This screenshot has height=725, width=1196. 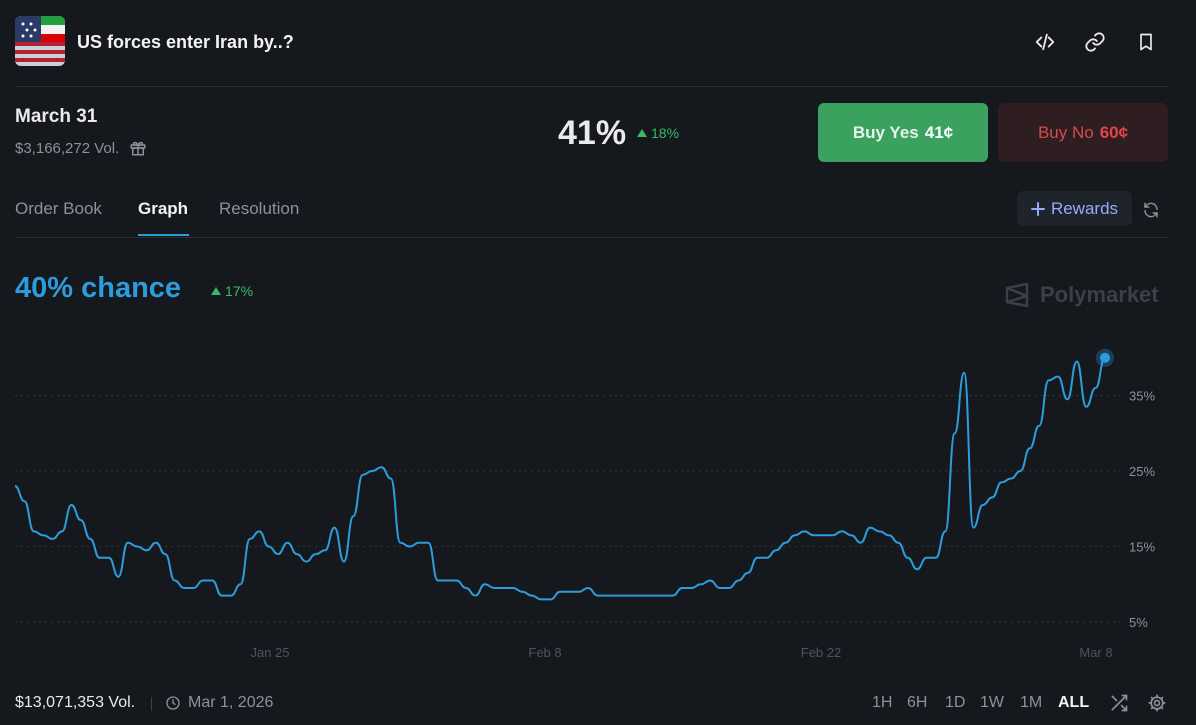 What do you see at coordinates (544, 652) in the screenshot?
I see `x-tick-label: Feb 8` at bounding box center [544, 652].